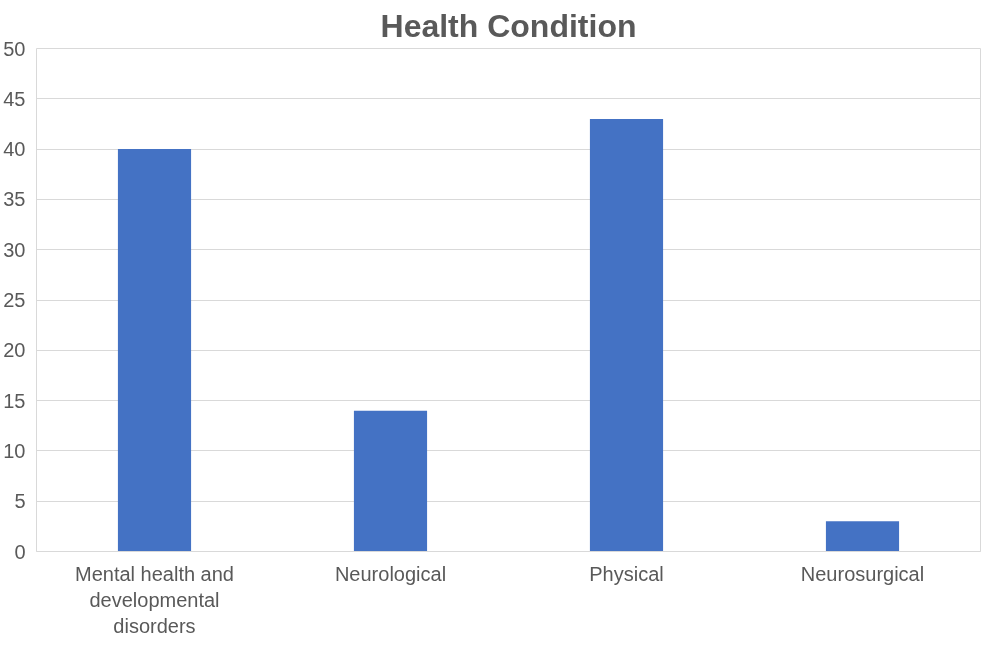 The width and height of the screenshot is (1008, 646). I want to click on y-tick-label: 50, so click(14, 48).